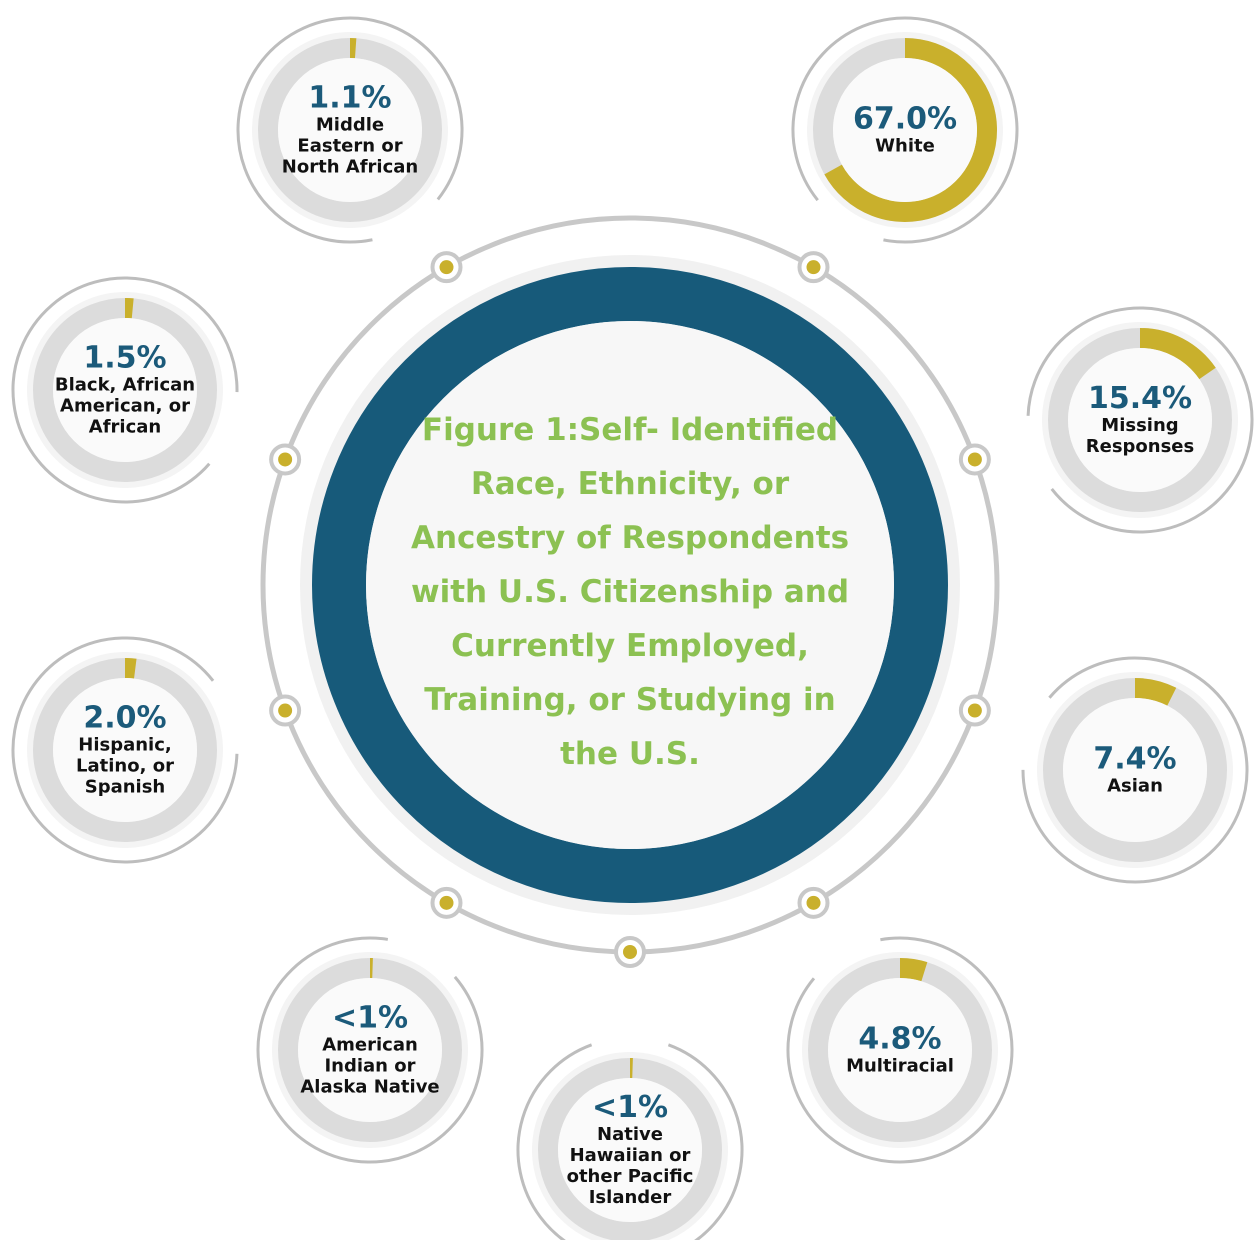 The height and width of the screenshot is (1240, 1255). I want to click on gauge-text: 7.4% Asian, so click(1135, 769).